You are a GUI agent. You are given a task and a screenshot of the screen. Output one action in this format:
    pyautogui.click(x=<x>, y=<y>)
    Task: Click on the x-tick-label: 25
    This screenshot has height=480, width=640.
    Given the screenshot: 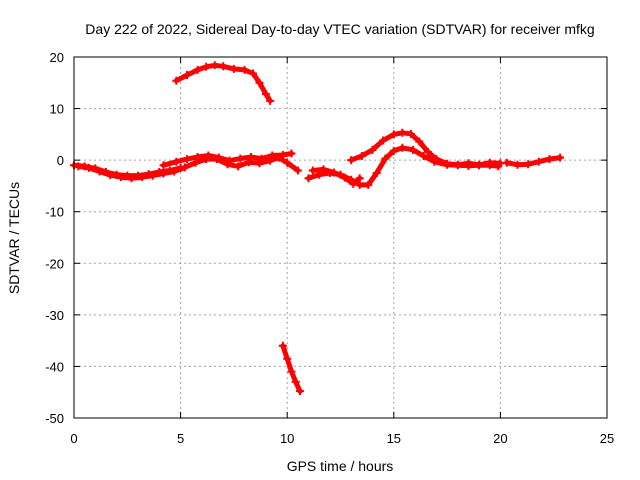 What is the action you would take?
    pyautogui.click(x=607, y=438)
    